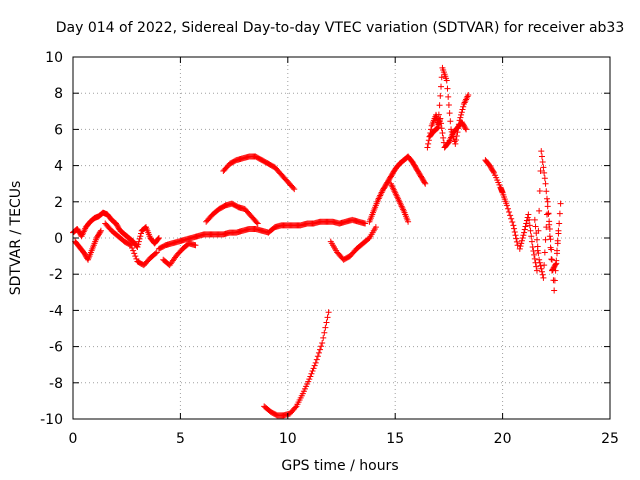 The height and width of the screenshot is (480, 640). Describe the element at coordinates (288, 439) in the screenshot. I see `x-tick-label: 10` at that location.